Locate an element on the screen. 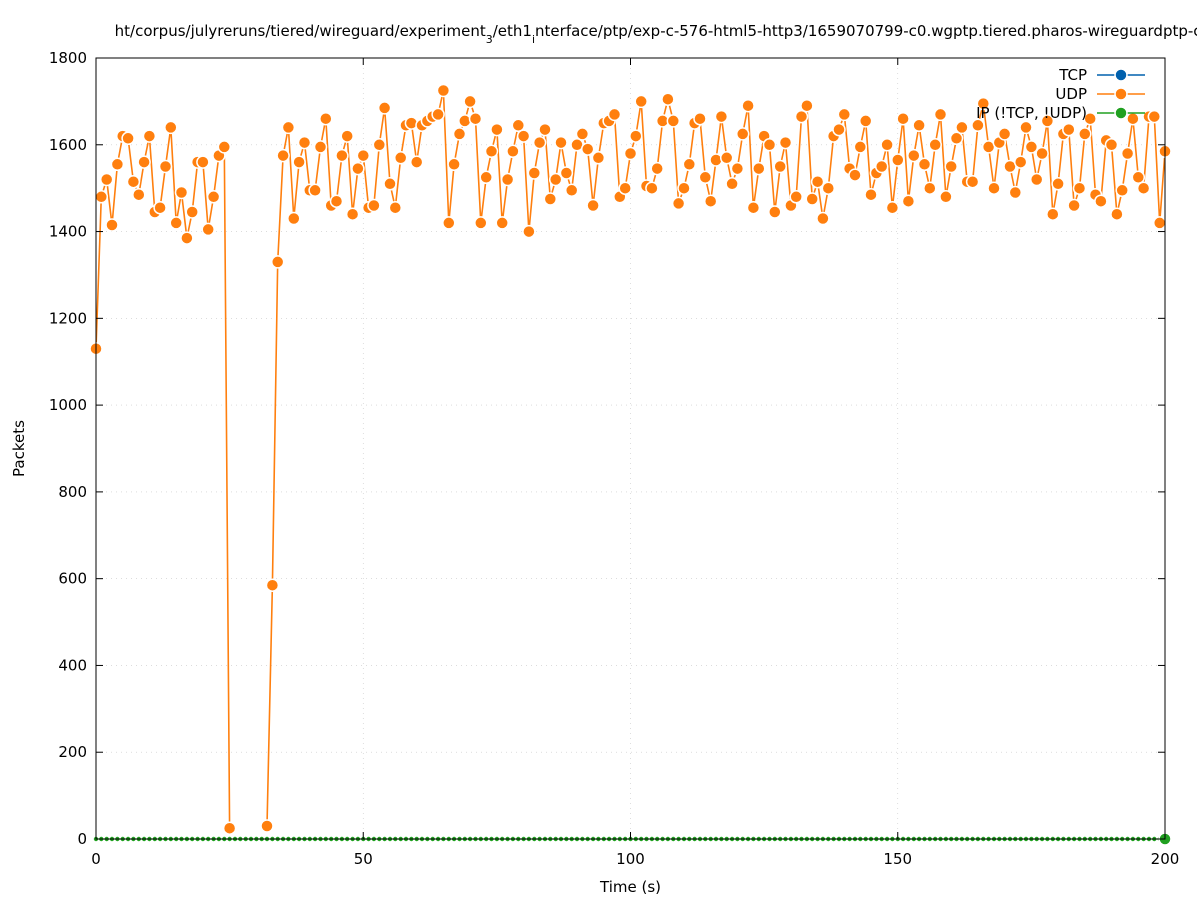 The width and height of the screenshot is (1197, 900). title-segment: julyreruns is located at coordinates (228, 31).